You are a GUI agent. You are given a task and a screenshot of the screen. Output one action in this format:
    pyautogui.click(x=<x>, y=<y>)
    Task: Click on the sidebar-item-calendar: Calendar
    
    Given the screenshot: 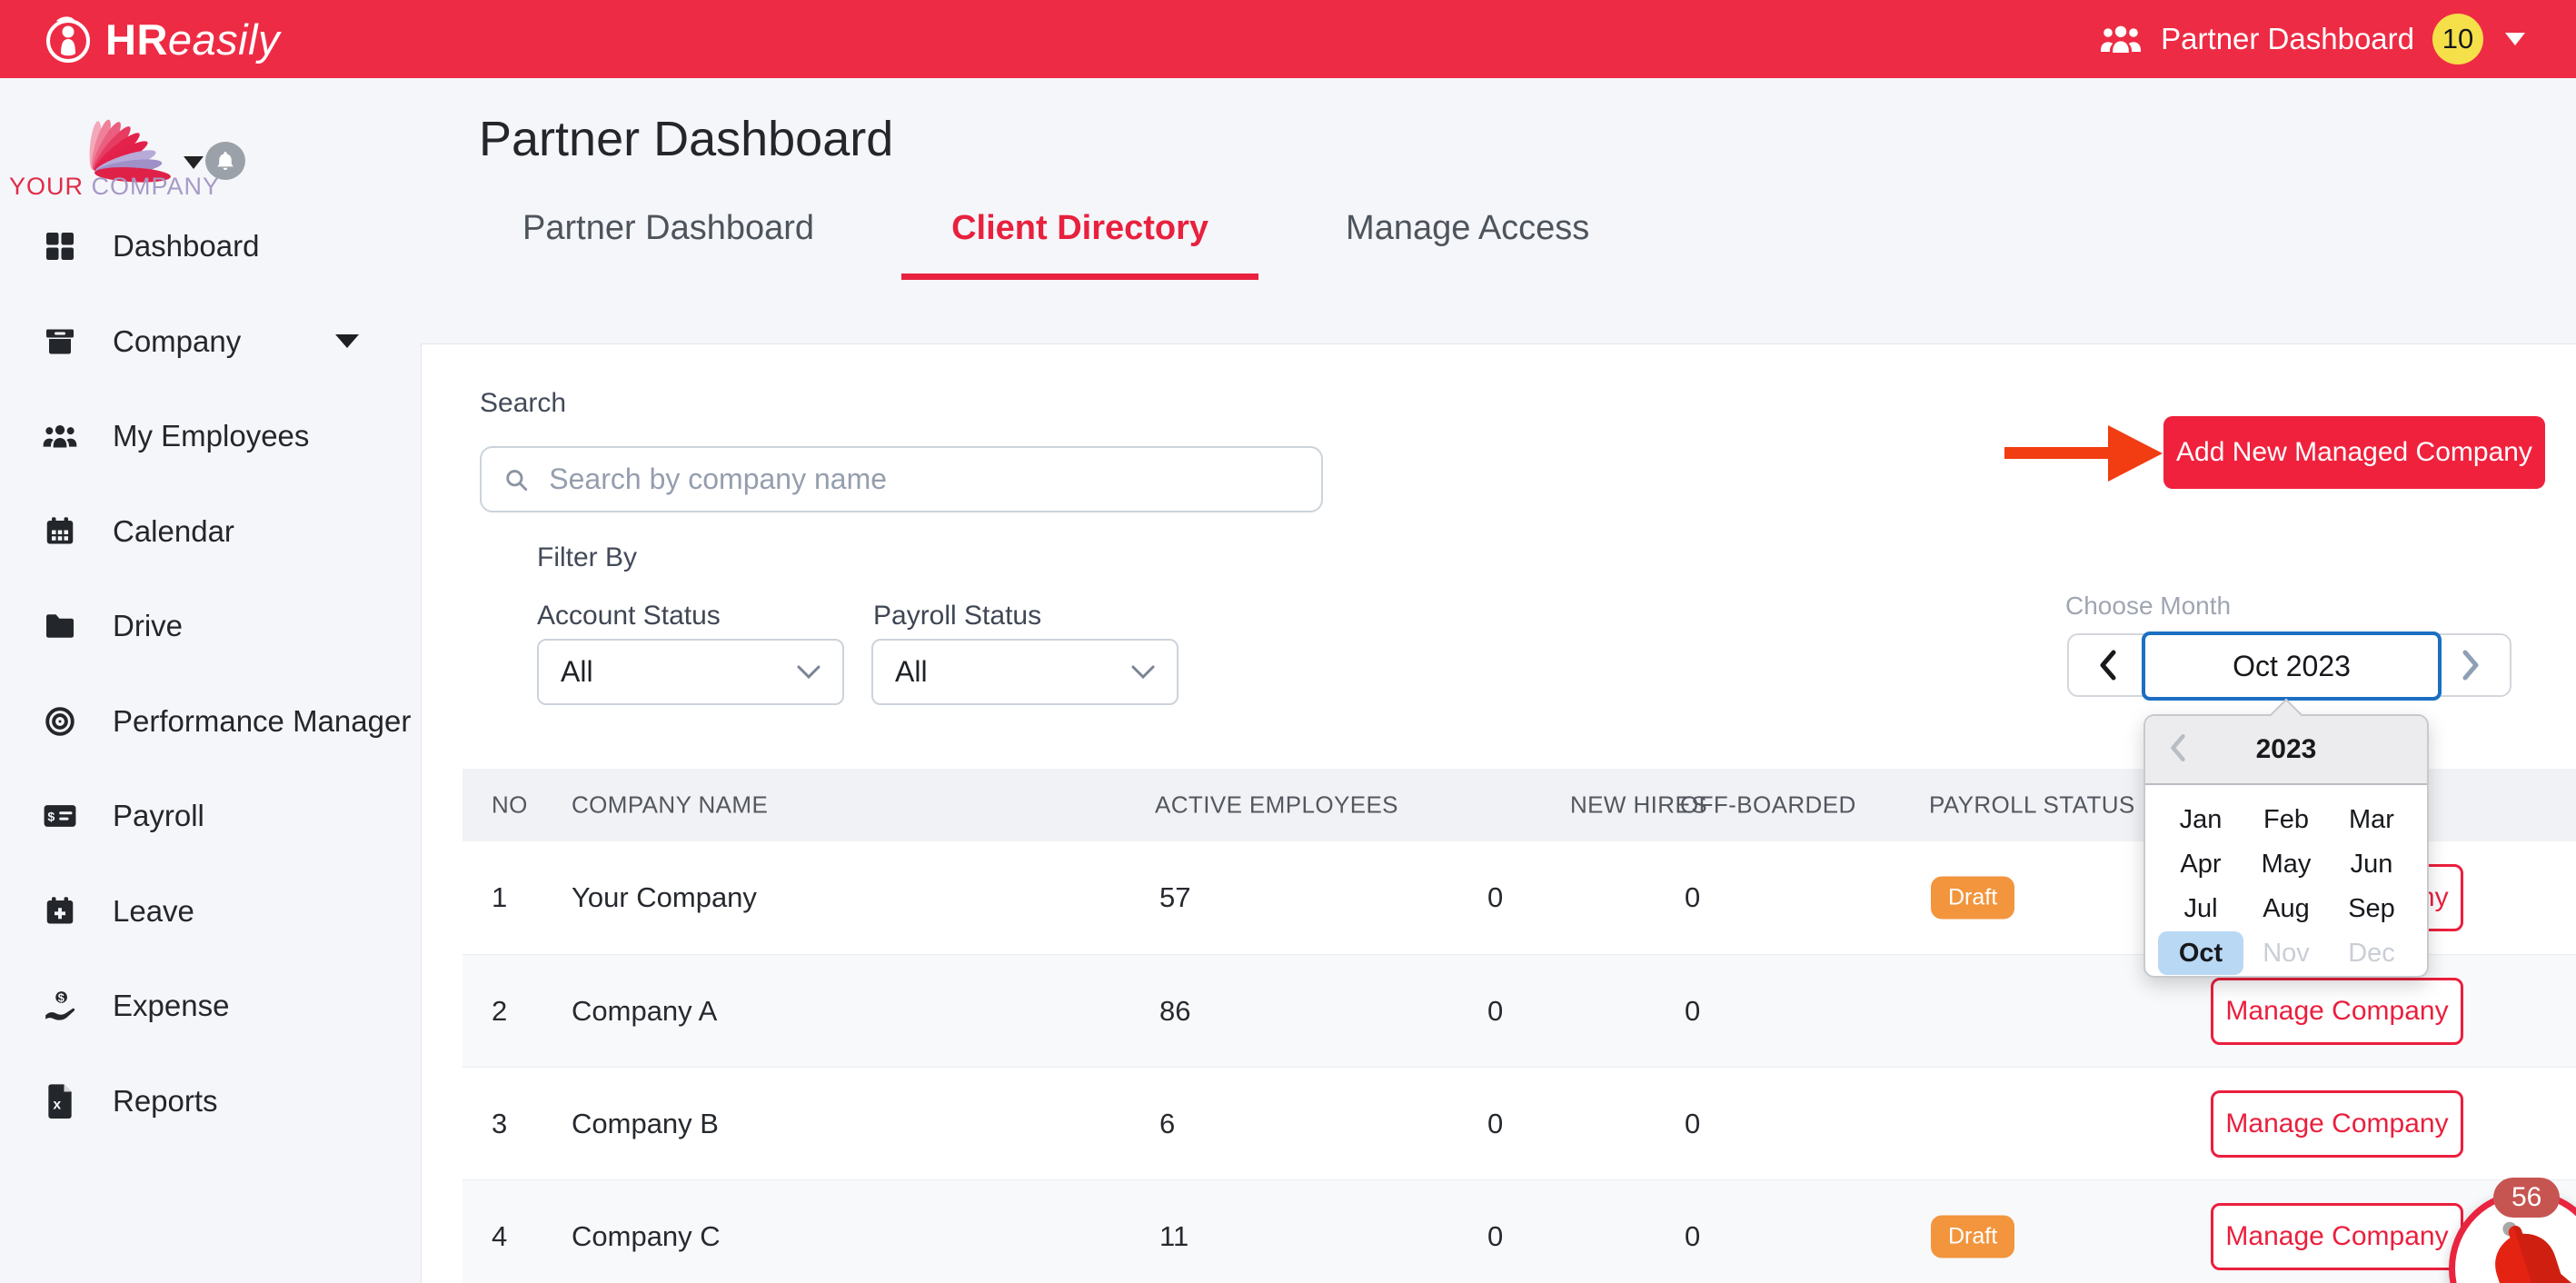 What is the action you would take?
    pyautogui.click(x=211, y=532)
    